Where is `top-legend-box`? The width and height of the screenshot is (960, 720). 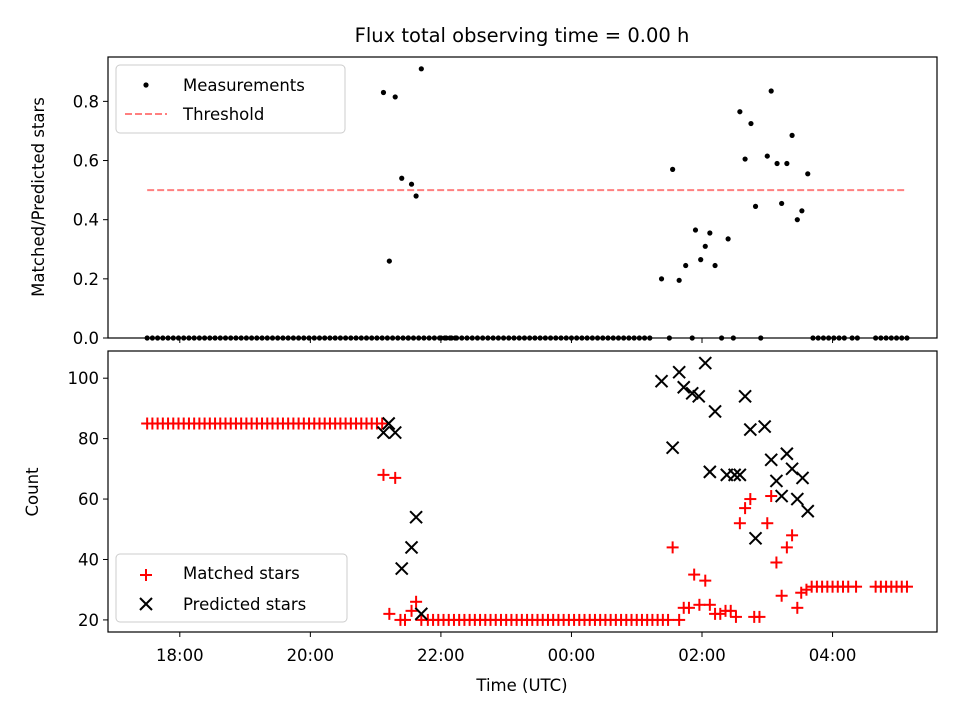
top-legend-box is located at coordinates (230, 99).